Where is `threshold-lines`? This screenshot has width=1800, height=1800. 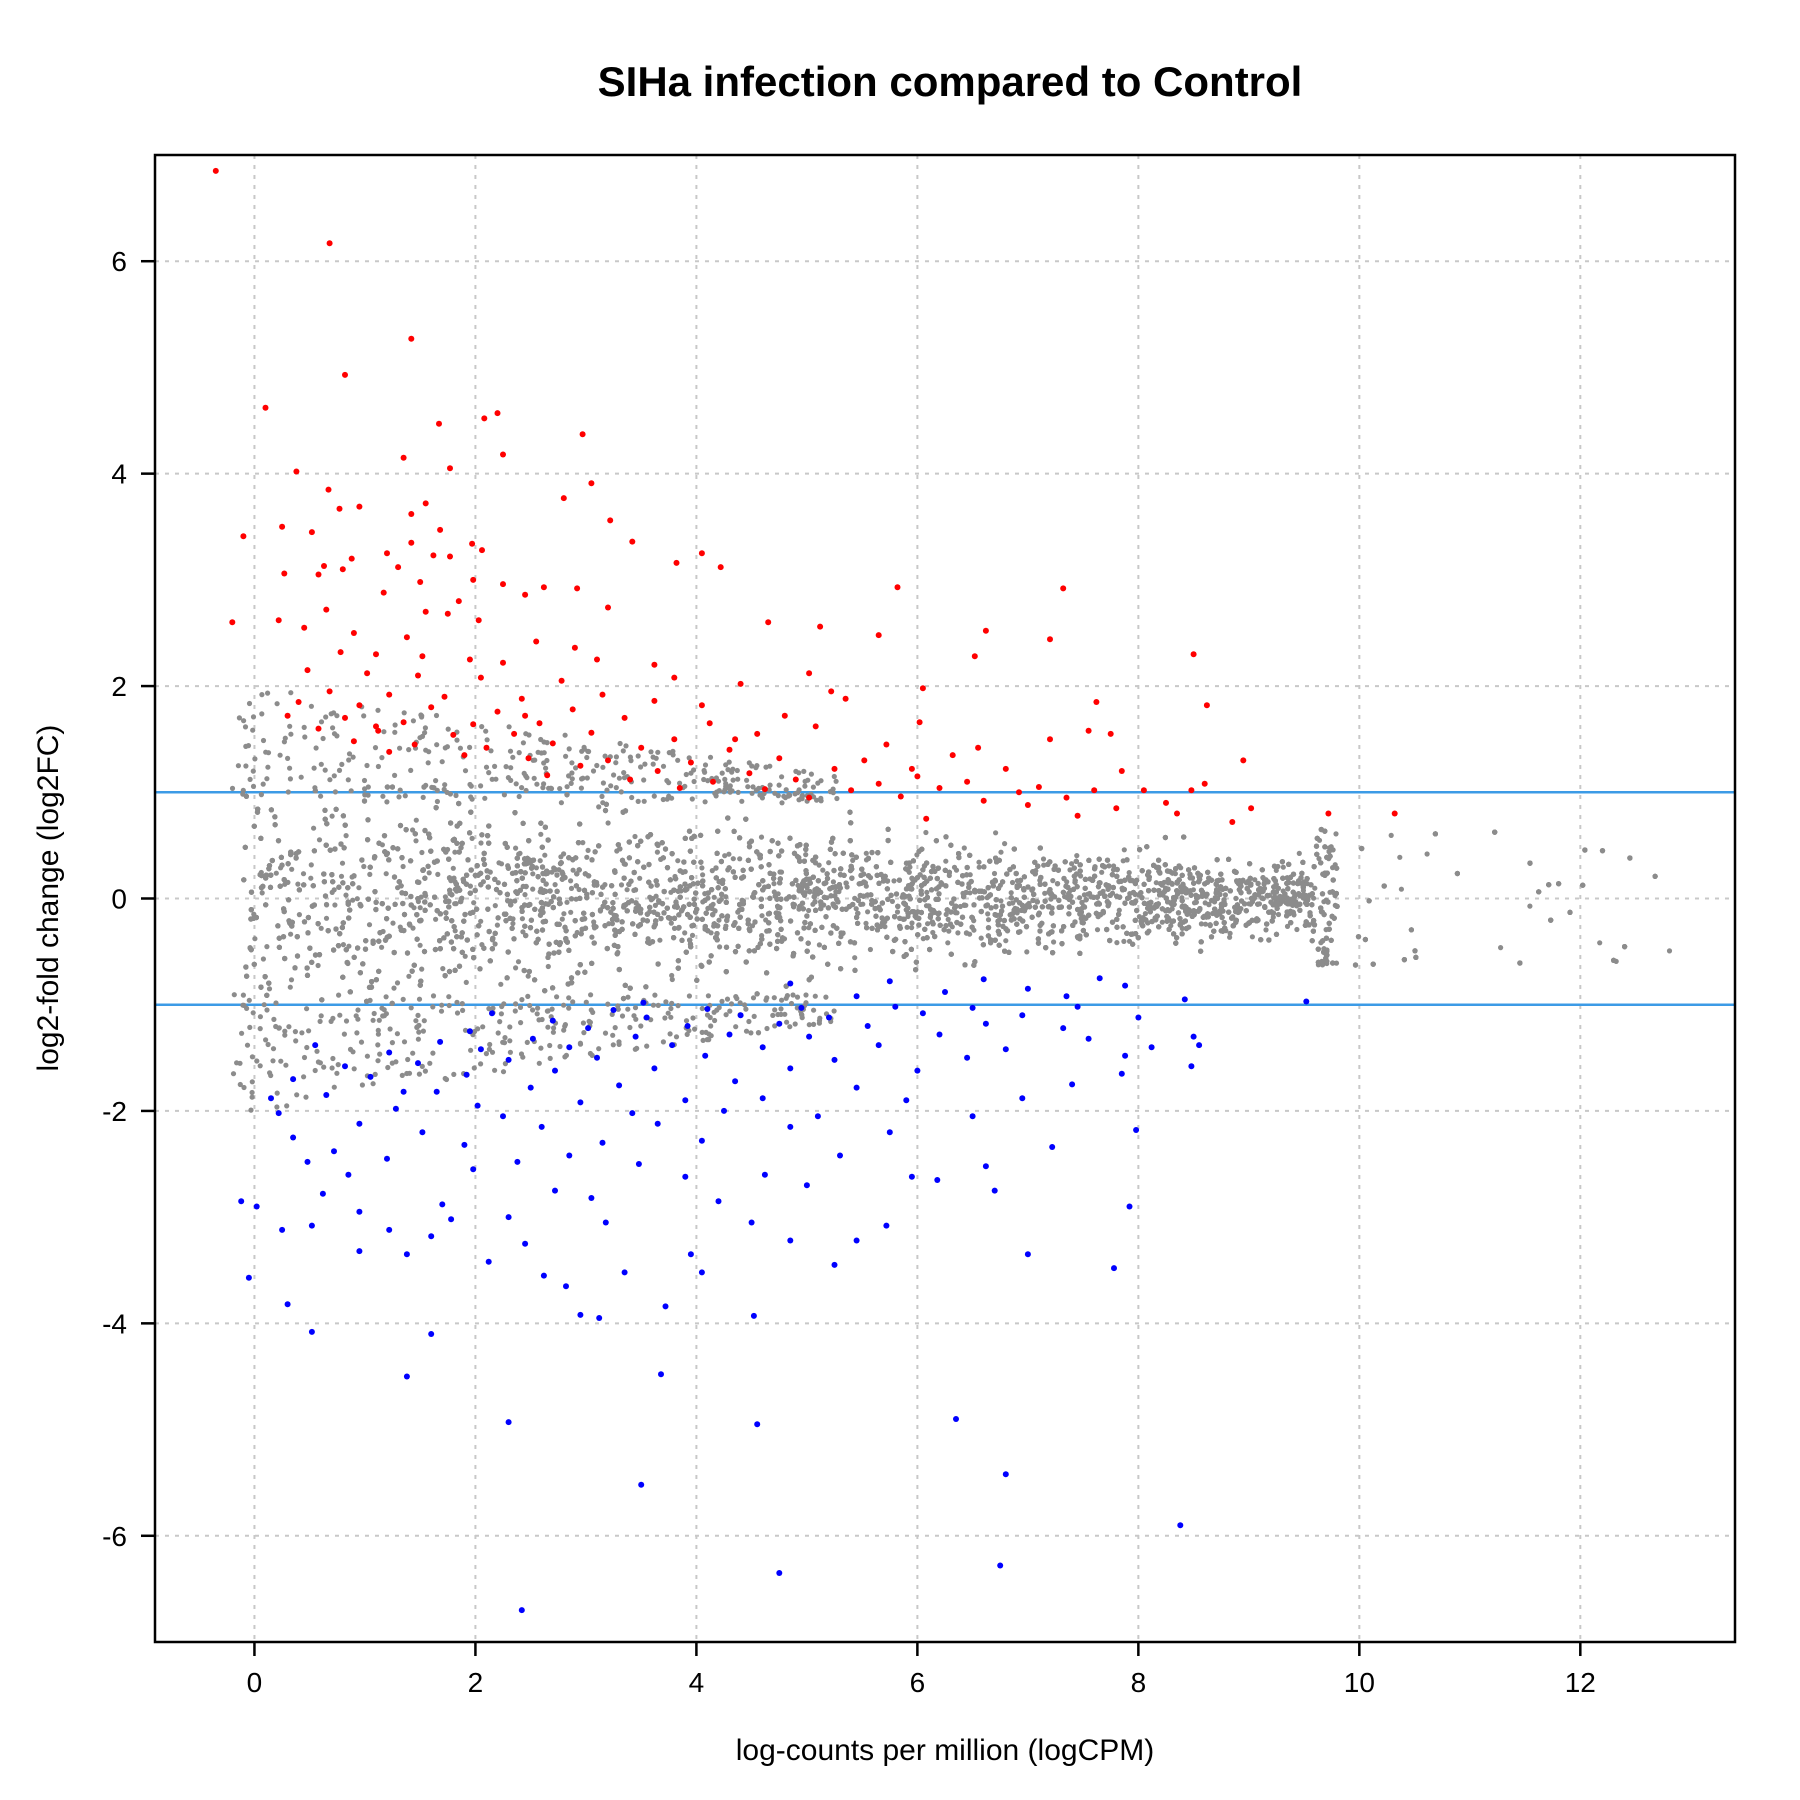 threshold-lines is located at coordinates (945, 898).